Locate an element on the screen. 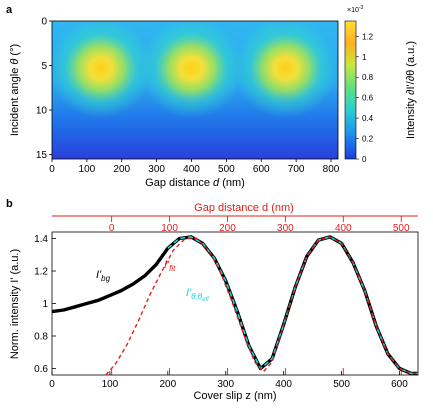  colorbar-tick-label: 1.2 is located at coordinates (368, 36).